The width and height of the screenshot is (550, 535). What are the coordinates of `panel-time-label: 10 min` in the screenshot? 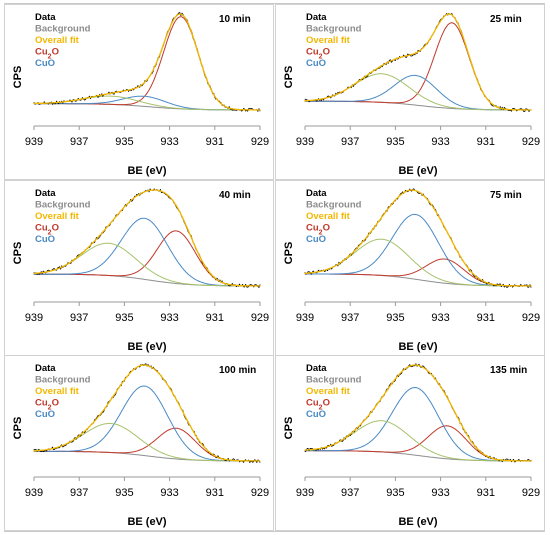 It's located at (235, 19).